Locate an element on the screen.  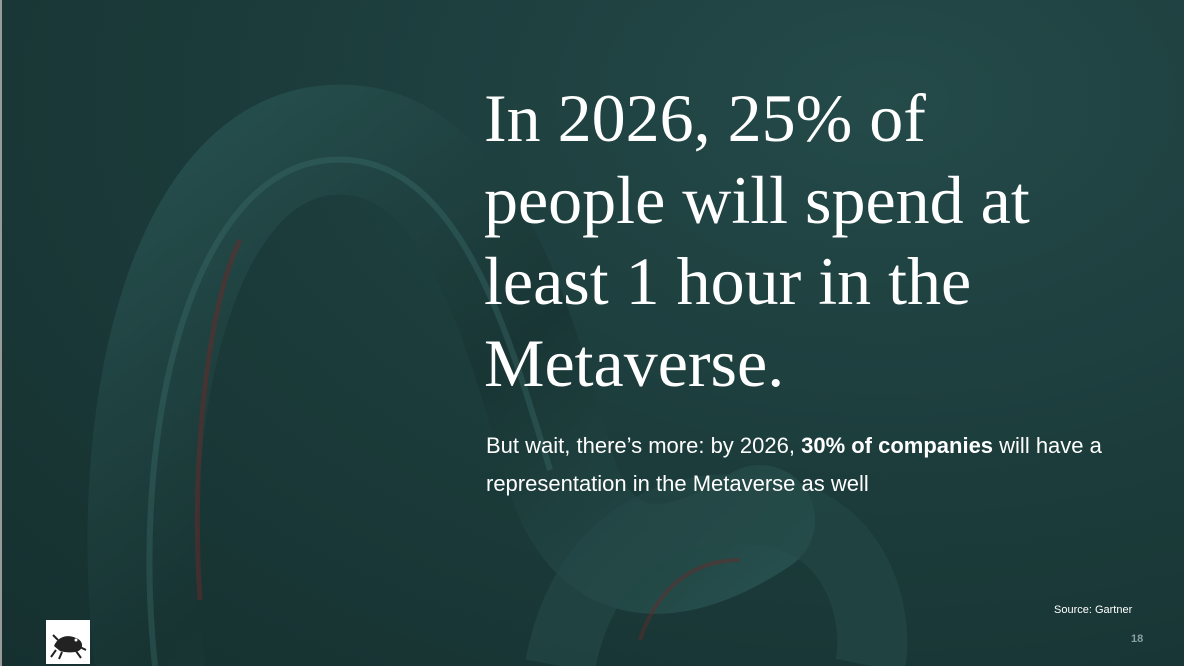
logo-icon is located at coordinates (68, 647).